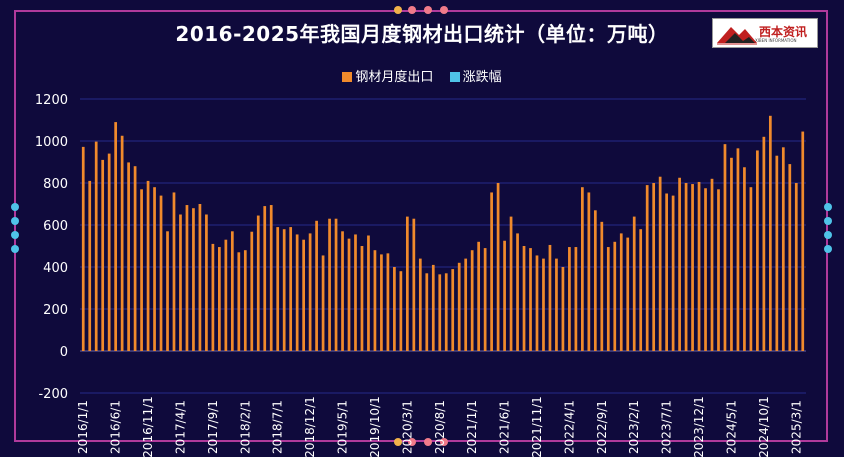 The width and height of the screenshot is (844, 457). Describe the element at coordinates (472, 427) in the screenshot. I see `x-tick-label: 2021/1/1` at that location.